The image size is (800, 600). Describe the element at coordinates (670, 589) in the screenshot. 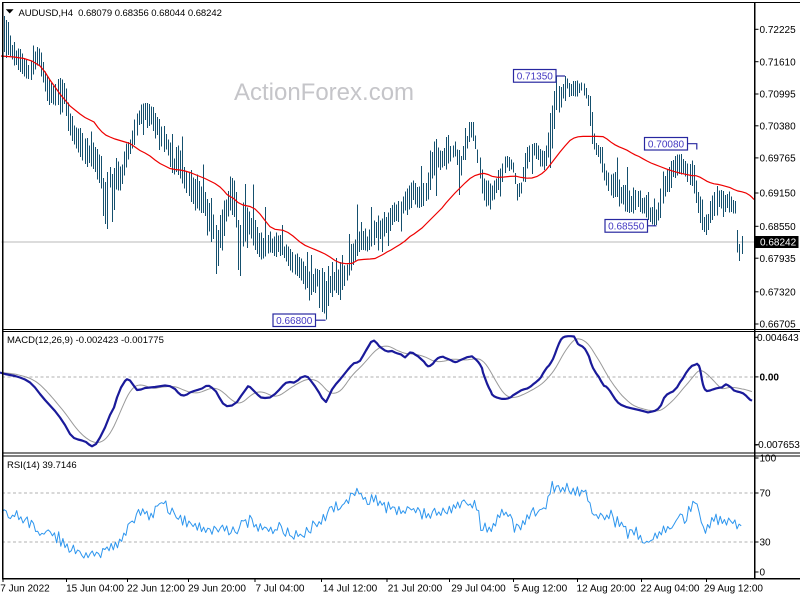

I see `svg-text: 22 Aug 04:00` at that location.